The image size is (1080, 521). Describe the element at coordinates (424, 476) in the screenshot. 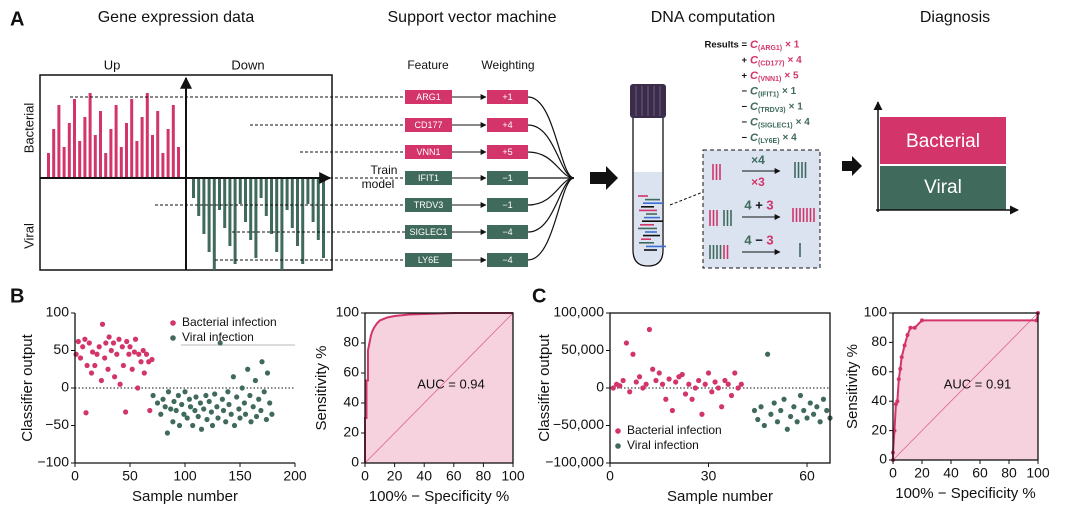

I see `x-tick-label: 40` at that location.